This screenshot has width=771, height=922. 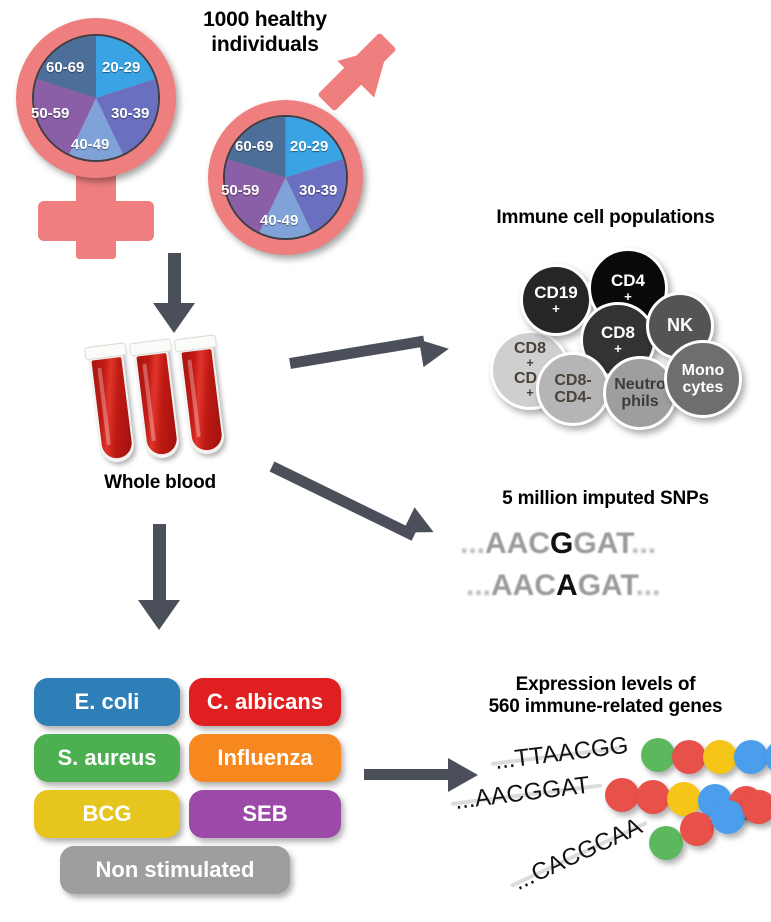 I want to click on immune-cell-cd19: CD19 +, so click(x=556, y=300).